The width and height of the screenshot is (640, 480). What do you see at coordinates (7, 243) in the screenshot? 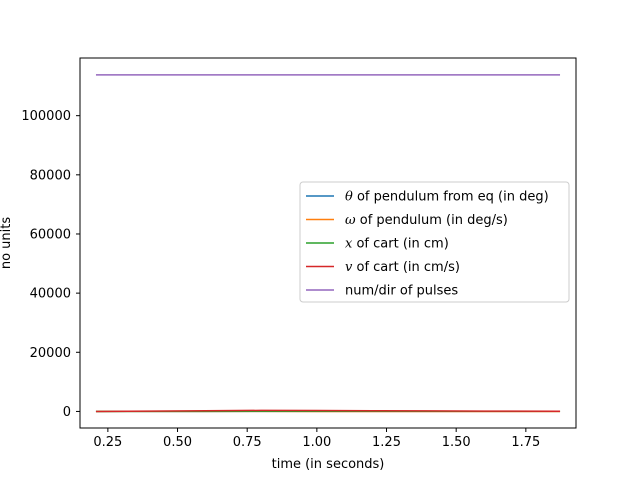
I see `y-axis-label: no units` at bounding box center [7, 243].